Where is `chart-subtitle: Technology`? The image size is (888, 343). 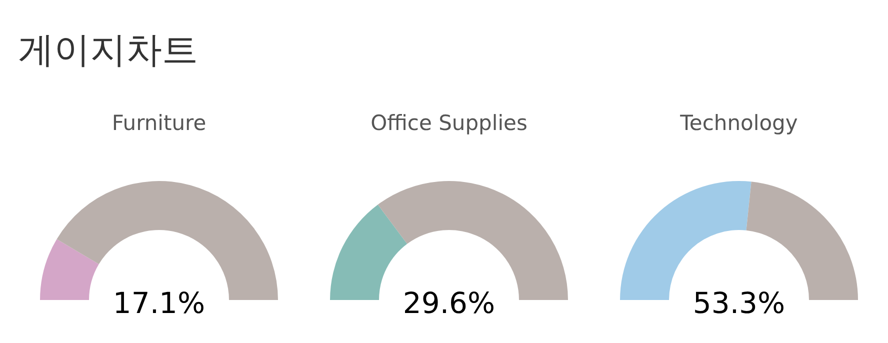
chart-subtitle: Technology is located at coordinates (738, 123).